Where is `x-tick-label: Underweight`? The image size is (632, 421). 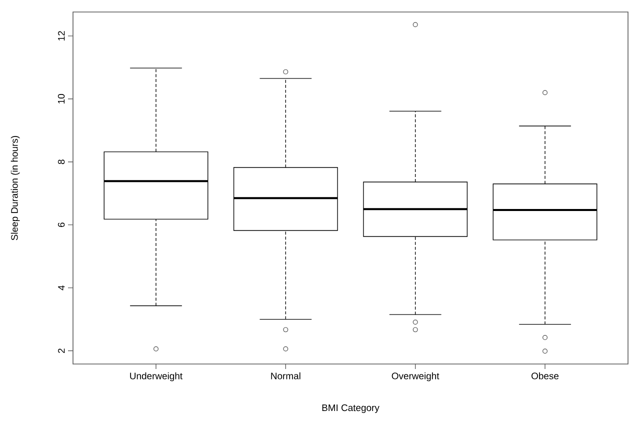
x-tick-label: Underweight is located at coordinates (156, 377).